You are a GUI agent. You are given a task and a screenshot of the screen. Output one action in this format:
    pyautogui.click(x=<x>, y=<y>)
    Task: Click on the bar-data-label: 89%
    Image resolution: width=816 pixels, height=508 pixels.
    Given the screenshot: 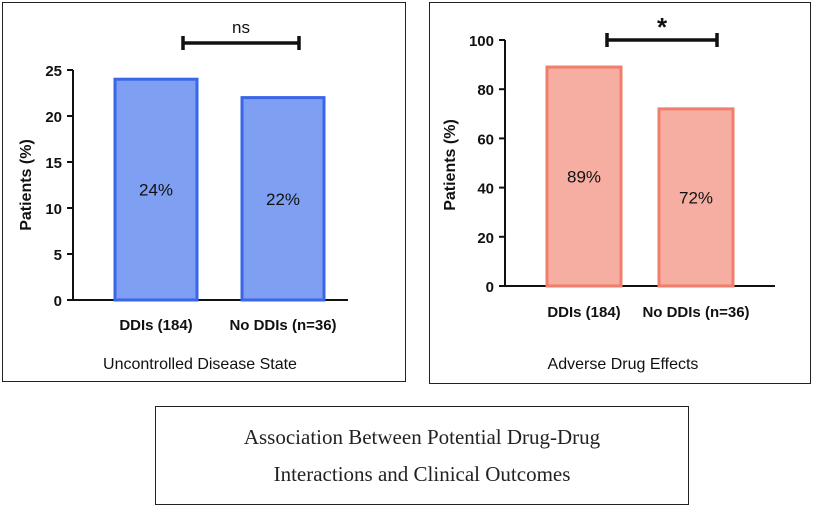 What is the action you would take?
    pyautogui.click(x=584, y=177)
    